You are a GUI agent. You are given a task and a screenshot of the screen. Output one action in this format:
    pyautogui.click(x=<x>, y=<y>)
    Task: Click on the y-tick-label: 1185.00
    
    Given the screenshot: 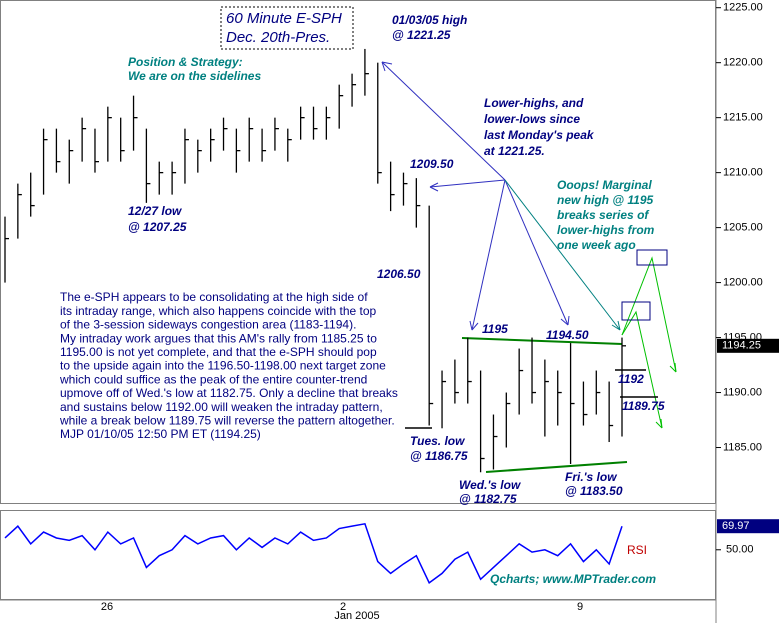 What is the action you would take?
    pyautogui.click(x=742, y=447)
    